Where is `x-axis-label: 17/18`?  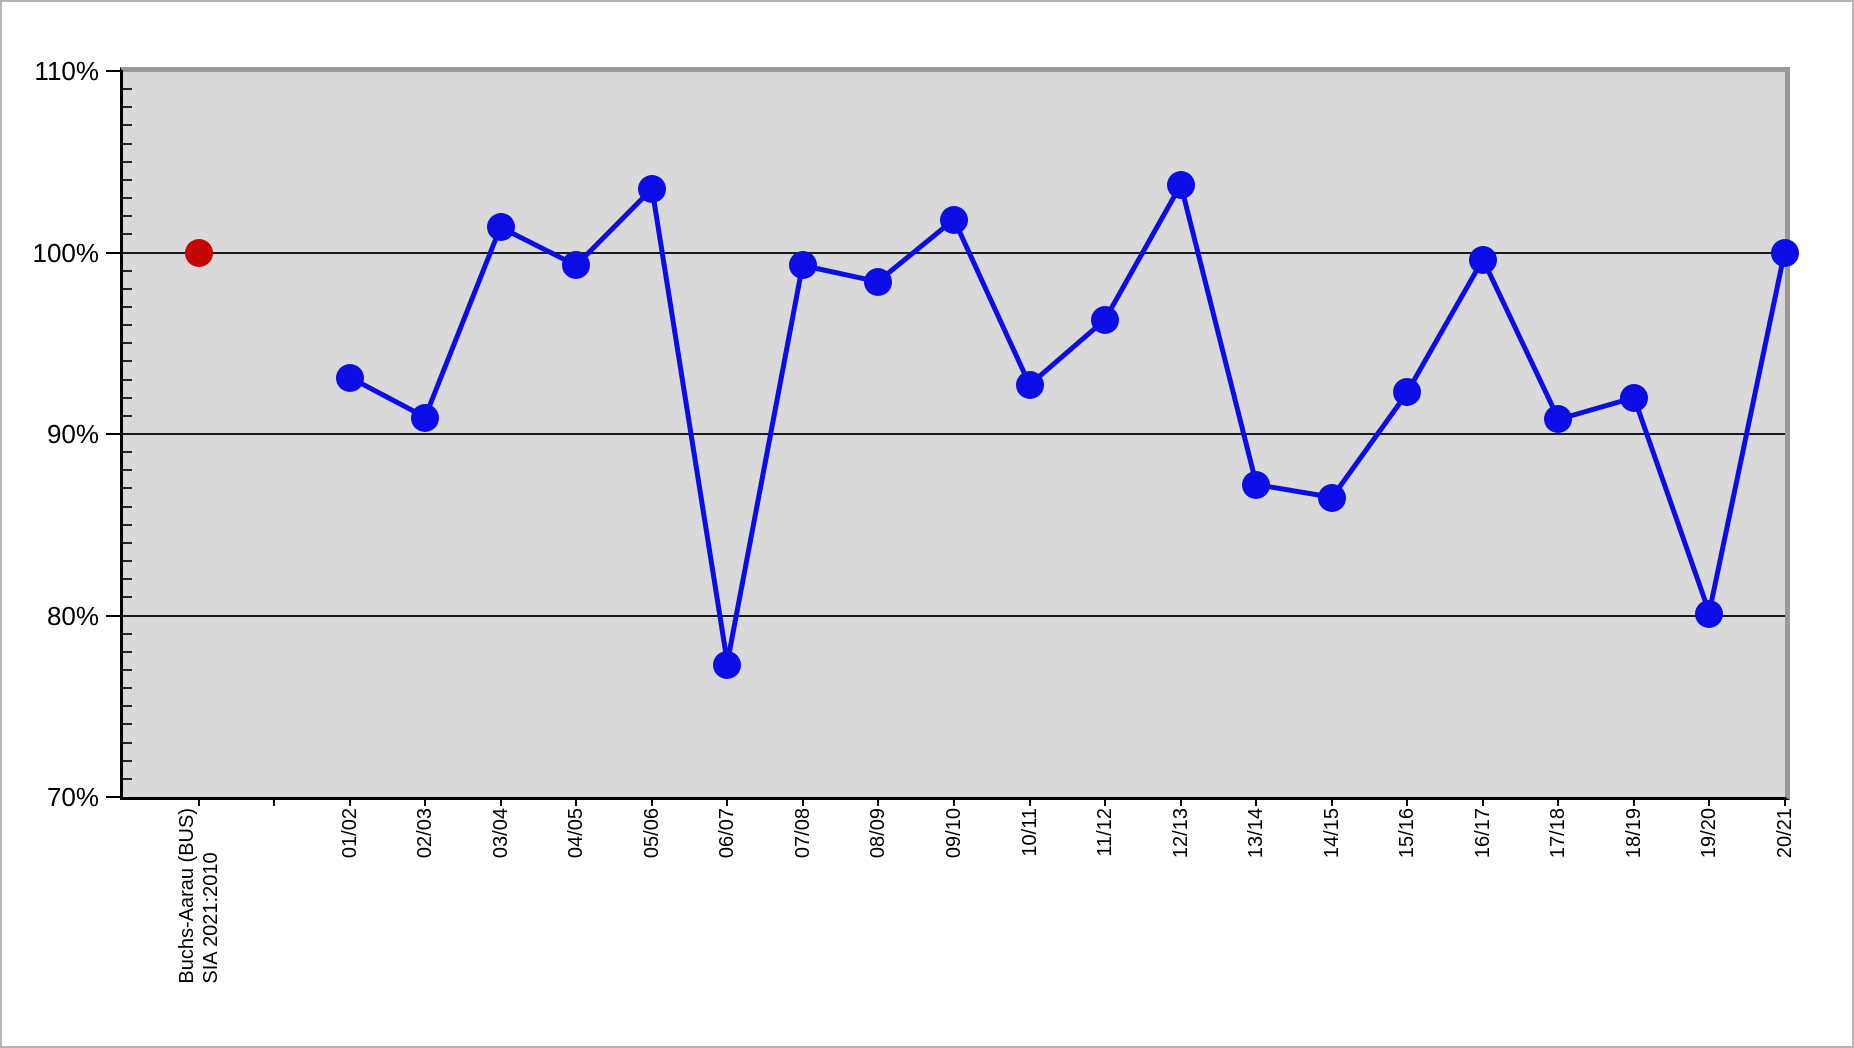 x-axis-label: 17/18 is located at coordinates (1558, 833).